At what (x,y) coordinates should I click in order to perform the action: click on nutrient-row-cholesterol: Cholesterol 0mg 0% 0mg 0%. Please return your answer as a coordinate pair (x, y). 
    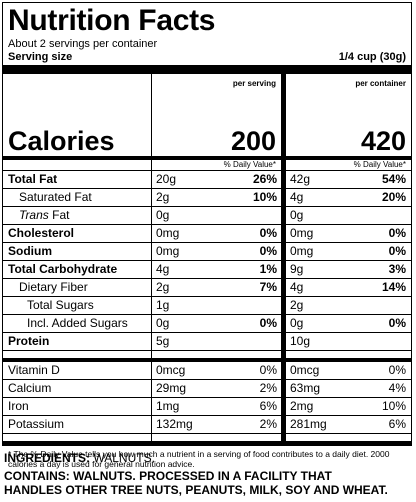
    Looking at the image, I should click on (207, 233).